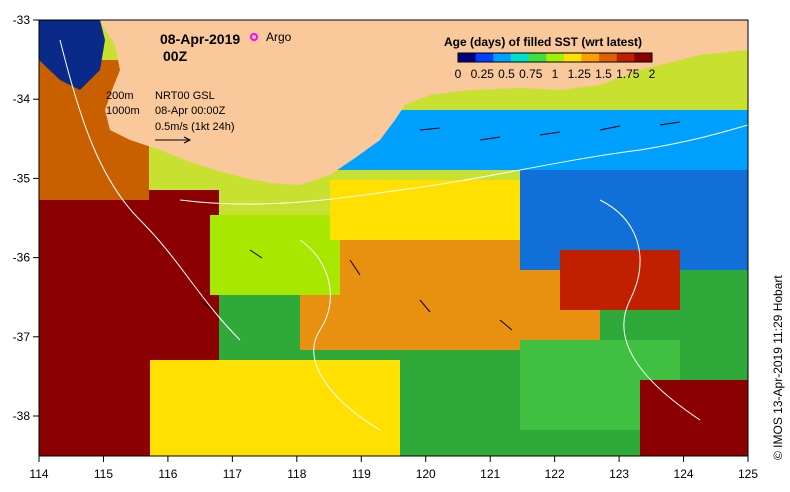  What do you see at coordinates (694, 418) in the screenshot?
I see `zone-darkred-southeast` at bounding box center [694, 418].